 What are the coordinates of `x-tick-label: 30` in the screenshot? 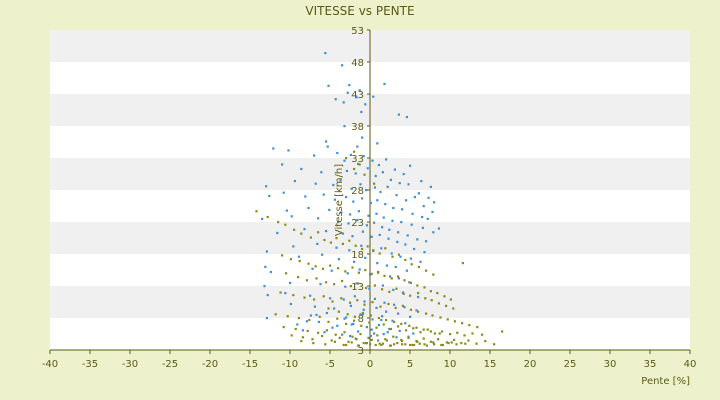 It's located at (610, 364).